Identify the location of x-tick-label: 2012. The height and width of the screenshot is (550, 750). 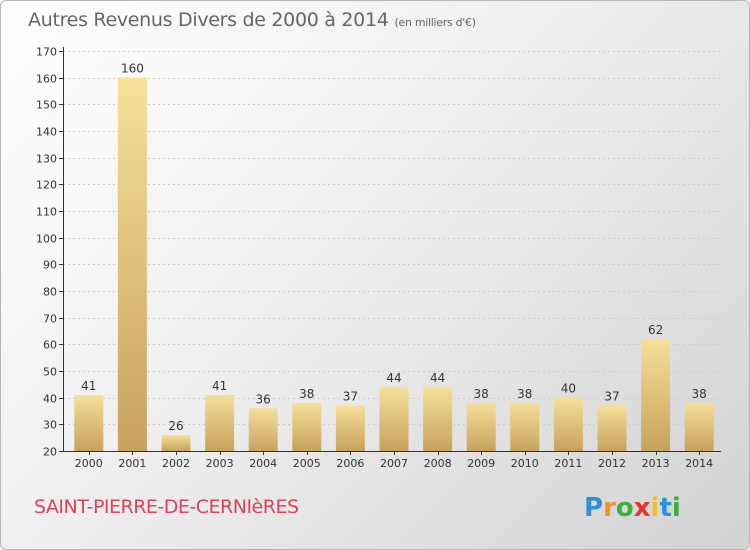
(612, 463).